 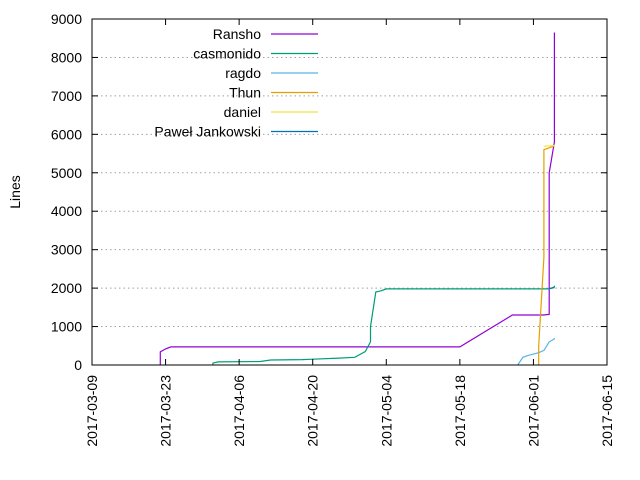 I want to click on y-tick-label: 6000, so click(x=66, y=134).